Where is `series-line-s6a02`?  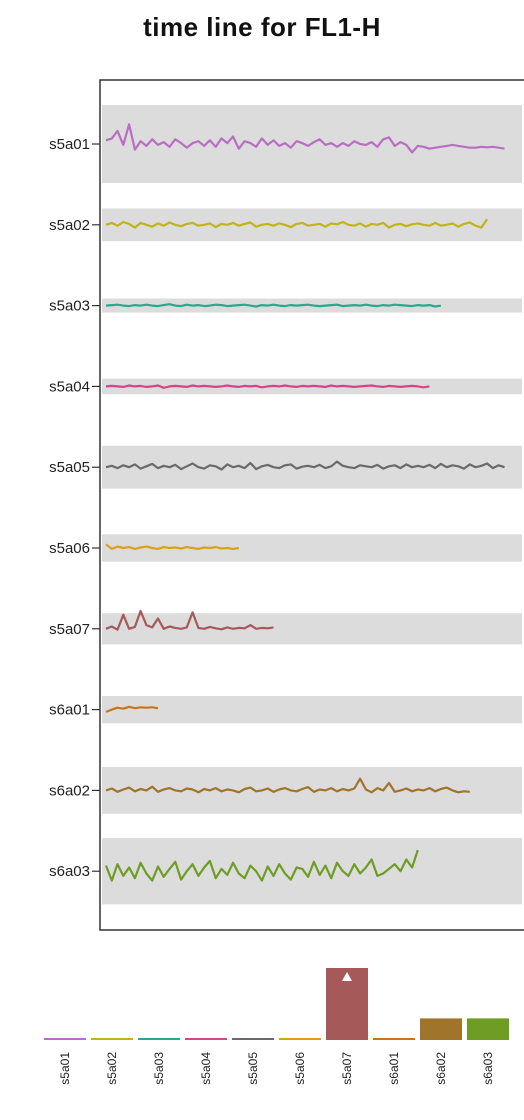
series-line-s6a02 is located at coordinates (287, 785).